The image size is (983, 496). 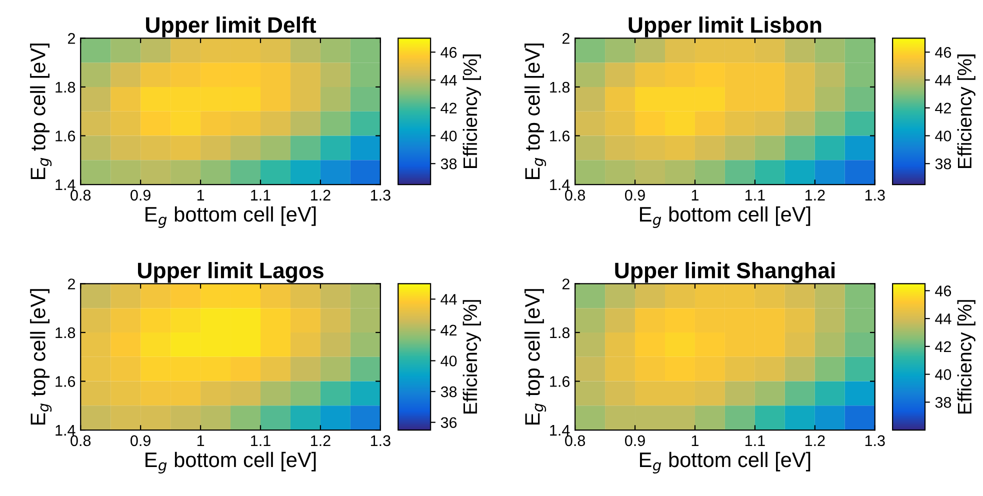 What do you see at coordinates (231, 272) in the screenshot?
I see `chart-title: Upper limit Lagos` at bounding box center [231, 272].